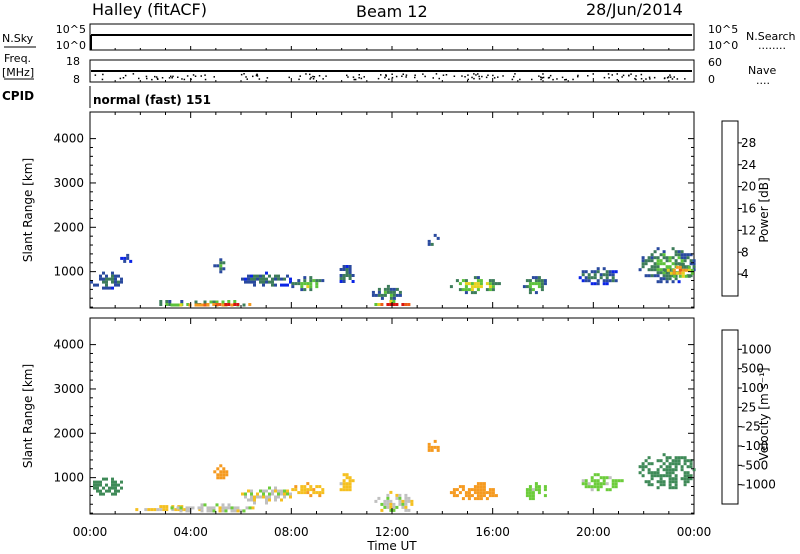  Describe the element at coordinates (71, 29) in the screenshot. I see `noise-left-tick-top: 10^5` at that location.